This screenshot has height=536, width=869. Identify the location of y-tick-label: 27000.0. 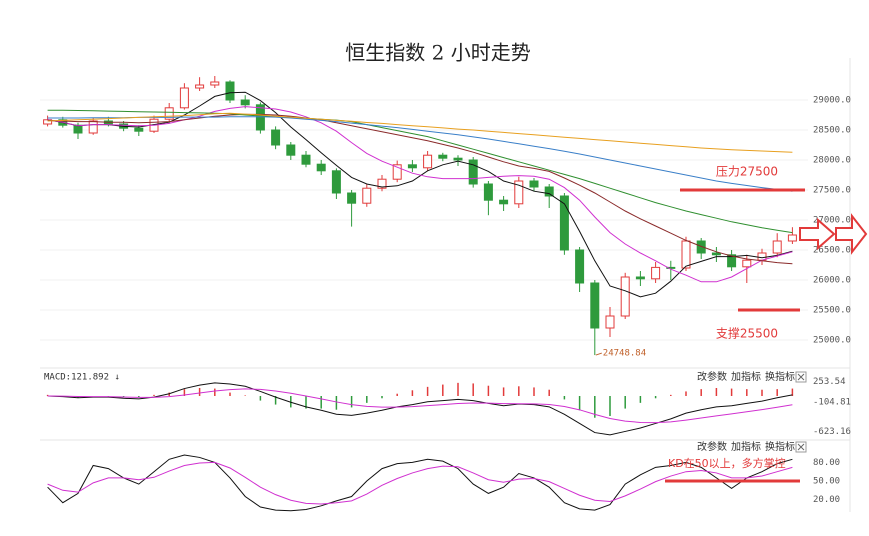
(832, 221).